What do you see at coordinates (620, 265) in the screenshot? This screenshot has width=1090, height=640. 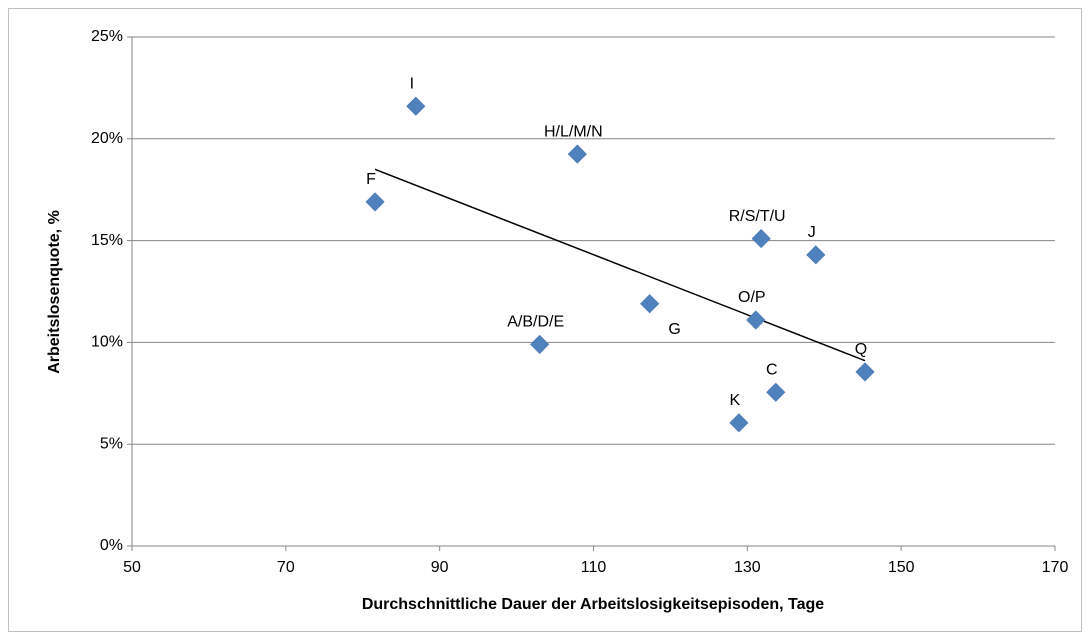 I see `trendline` at bounding box center [620, 265].